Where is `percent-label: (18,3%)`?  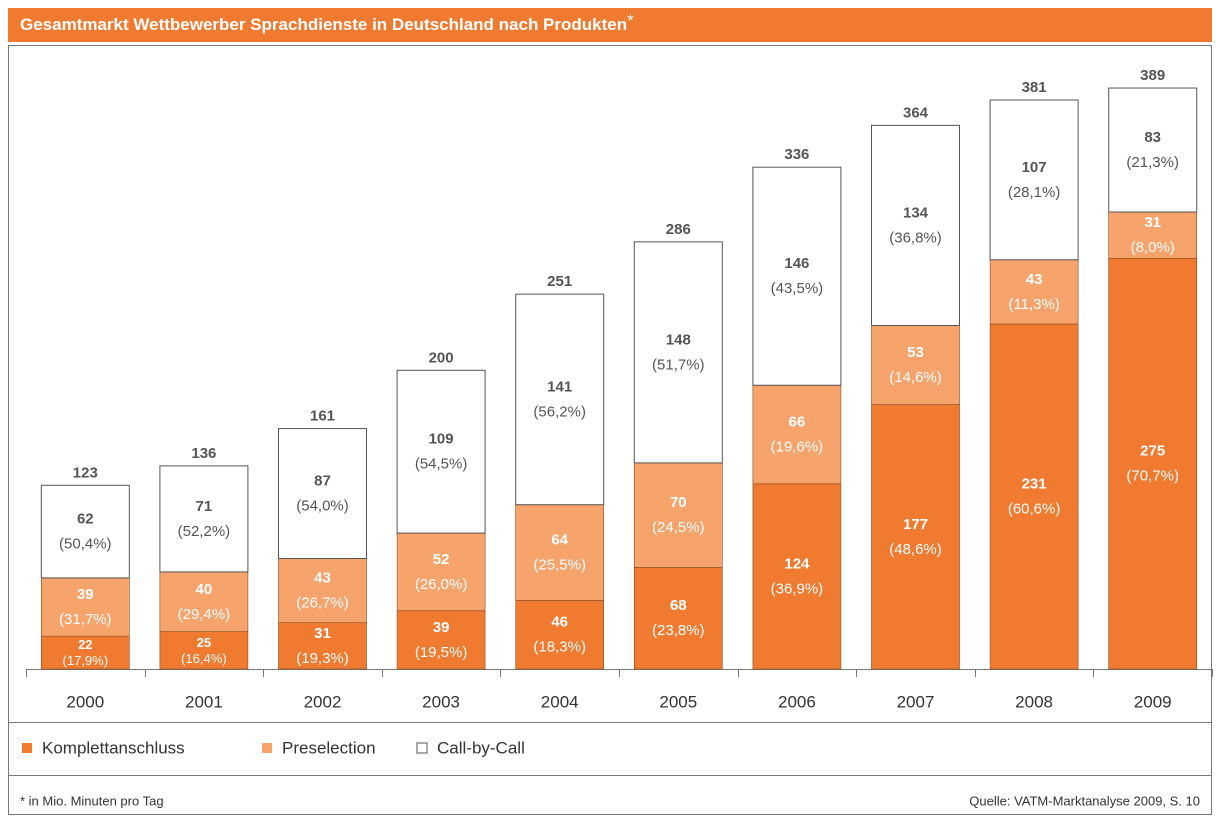
percent-label: (18,3%) is located at coordinates (559, 647).